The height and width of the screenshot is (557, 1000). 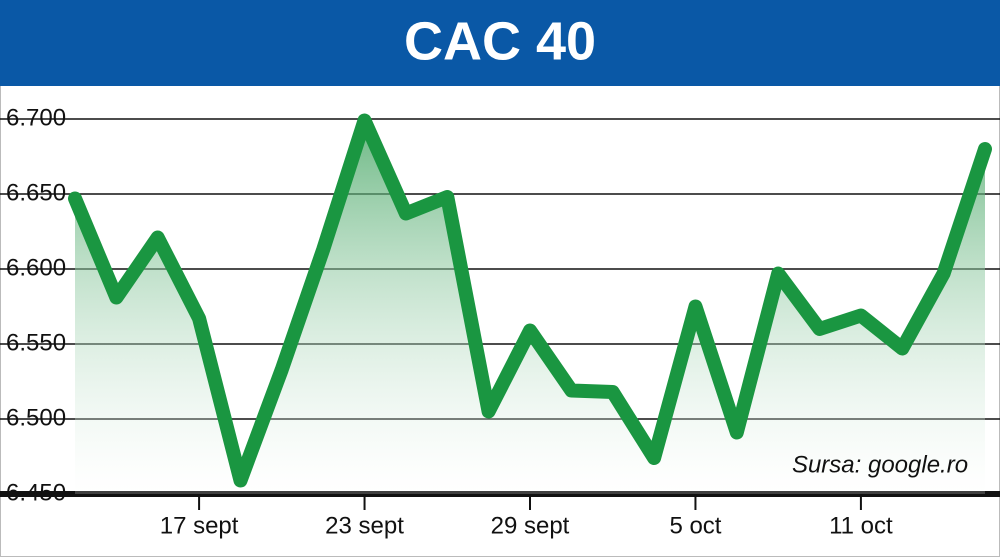 What do you see at coordinates (530, 525) in the screenshot?
I see `x-tick-label: 29 sept` at bounding box center [530, 525].